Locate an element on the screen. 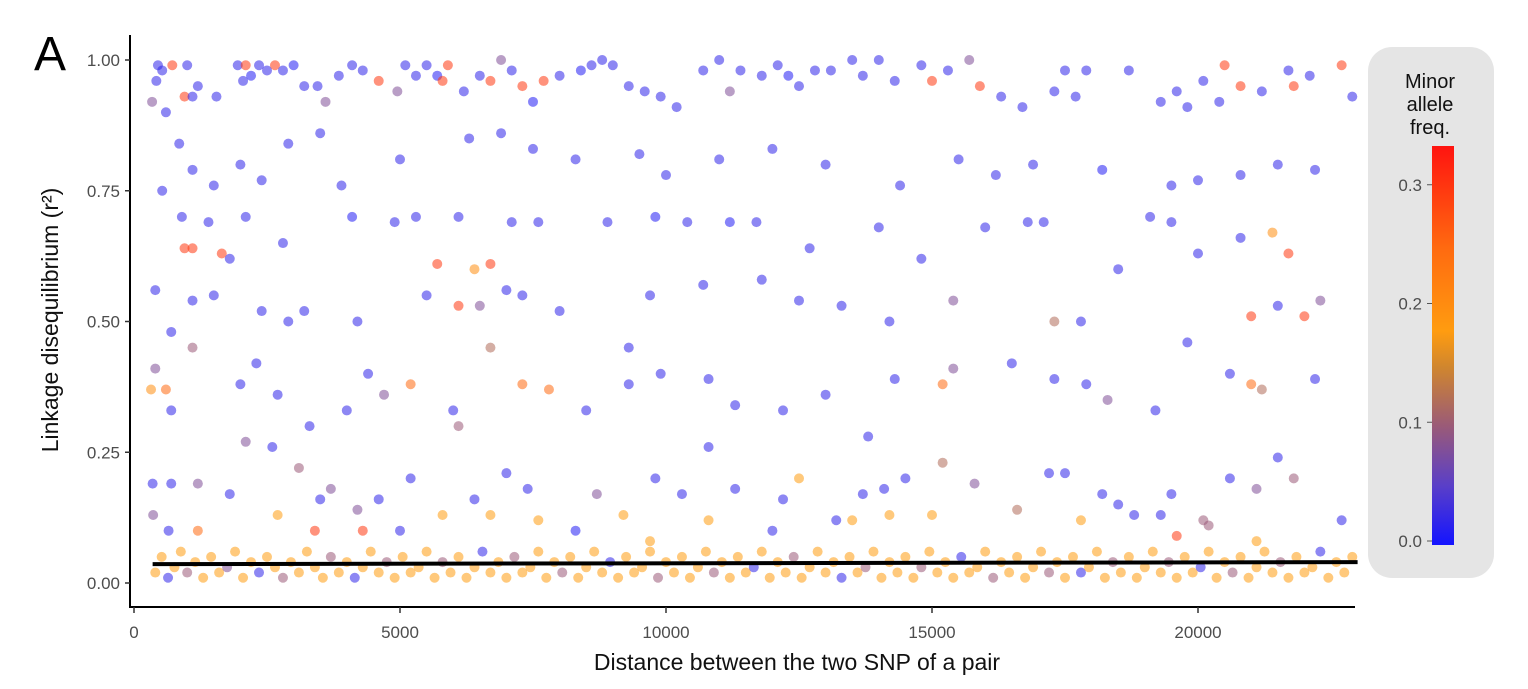 Image resolution: width=1528 pixels, height=689 pixels. legend-tick-label: 0.3 is located at coordinates (1410, 185).